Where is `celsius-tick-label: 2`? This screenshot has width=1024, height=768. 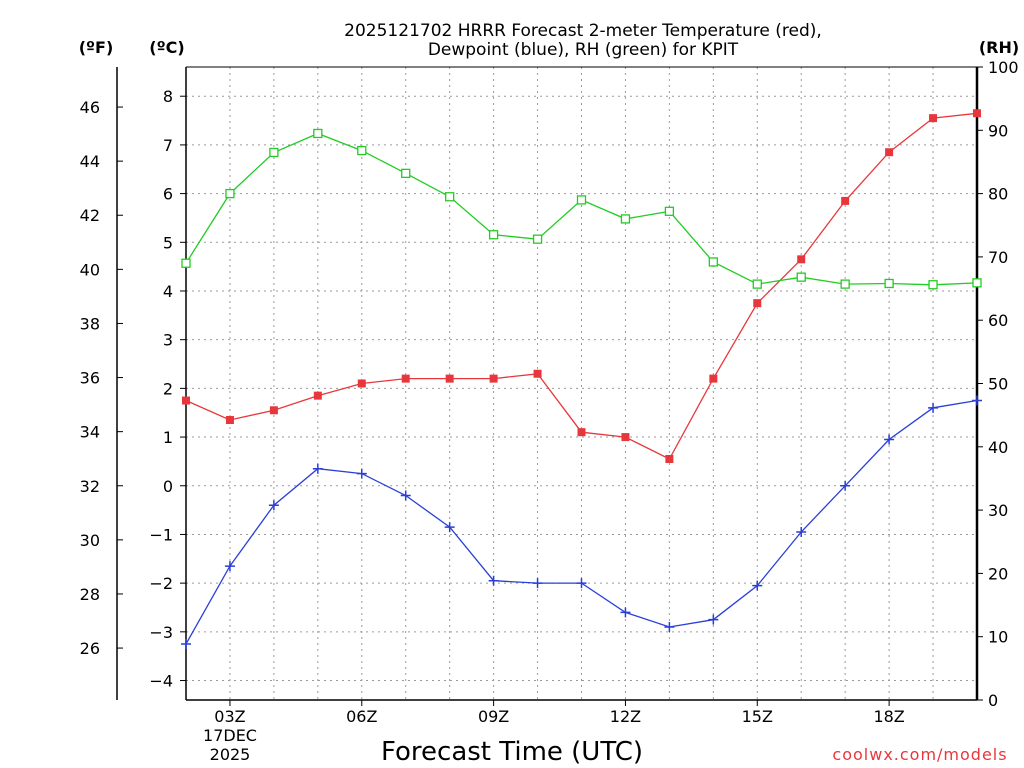
celsius-tick-label: 2 is located at coordinates (168, 388).